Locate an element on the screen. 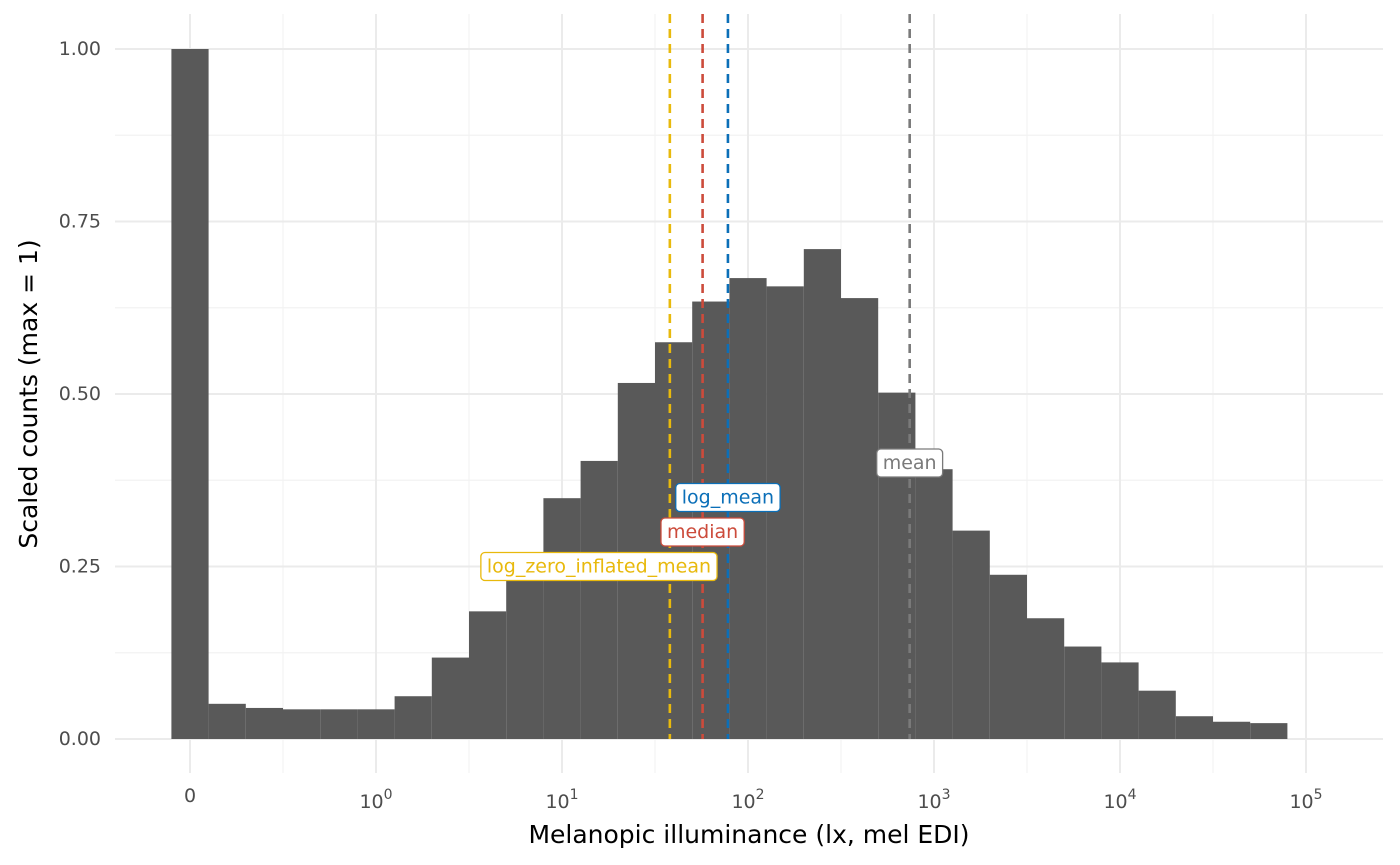 The image size is (1400, 865). y-tick-label: 0.00 is located at coordinates (80, 739).